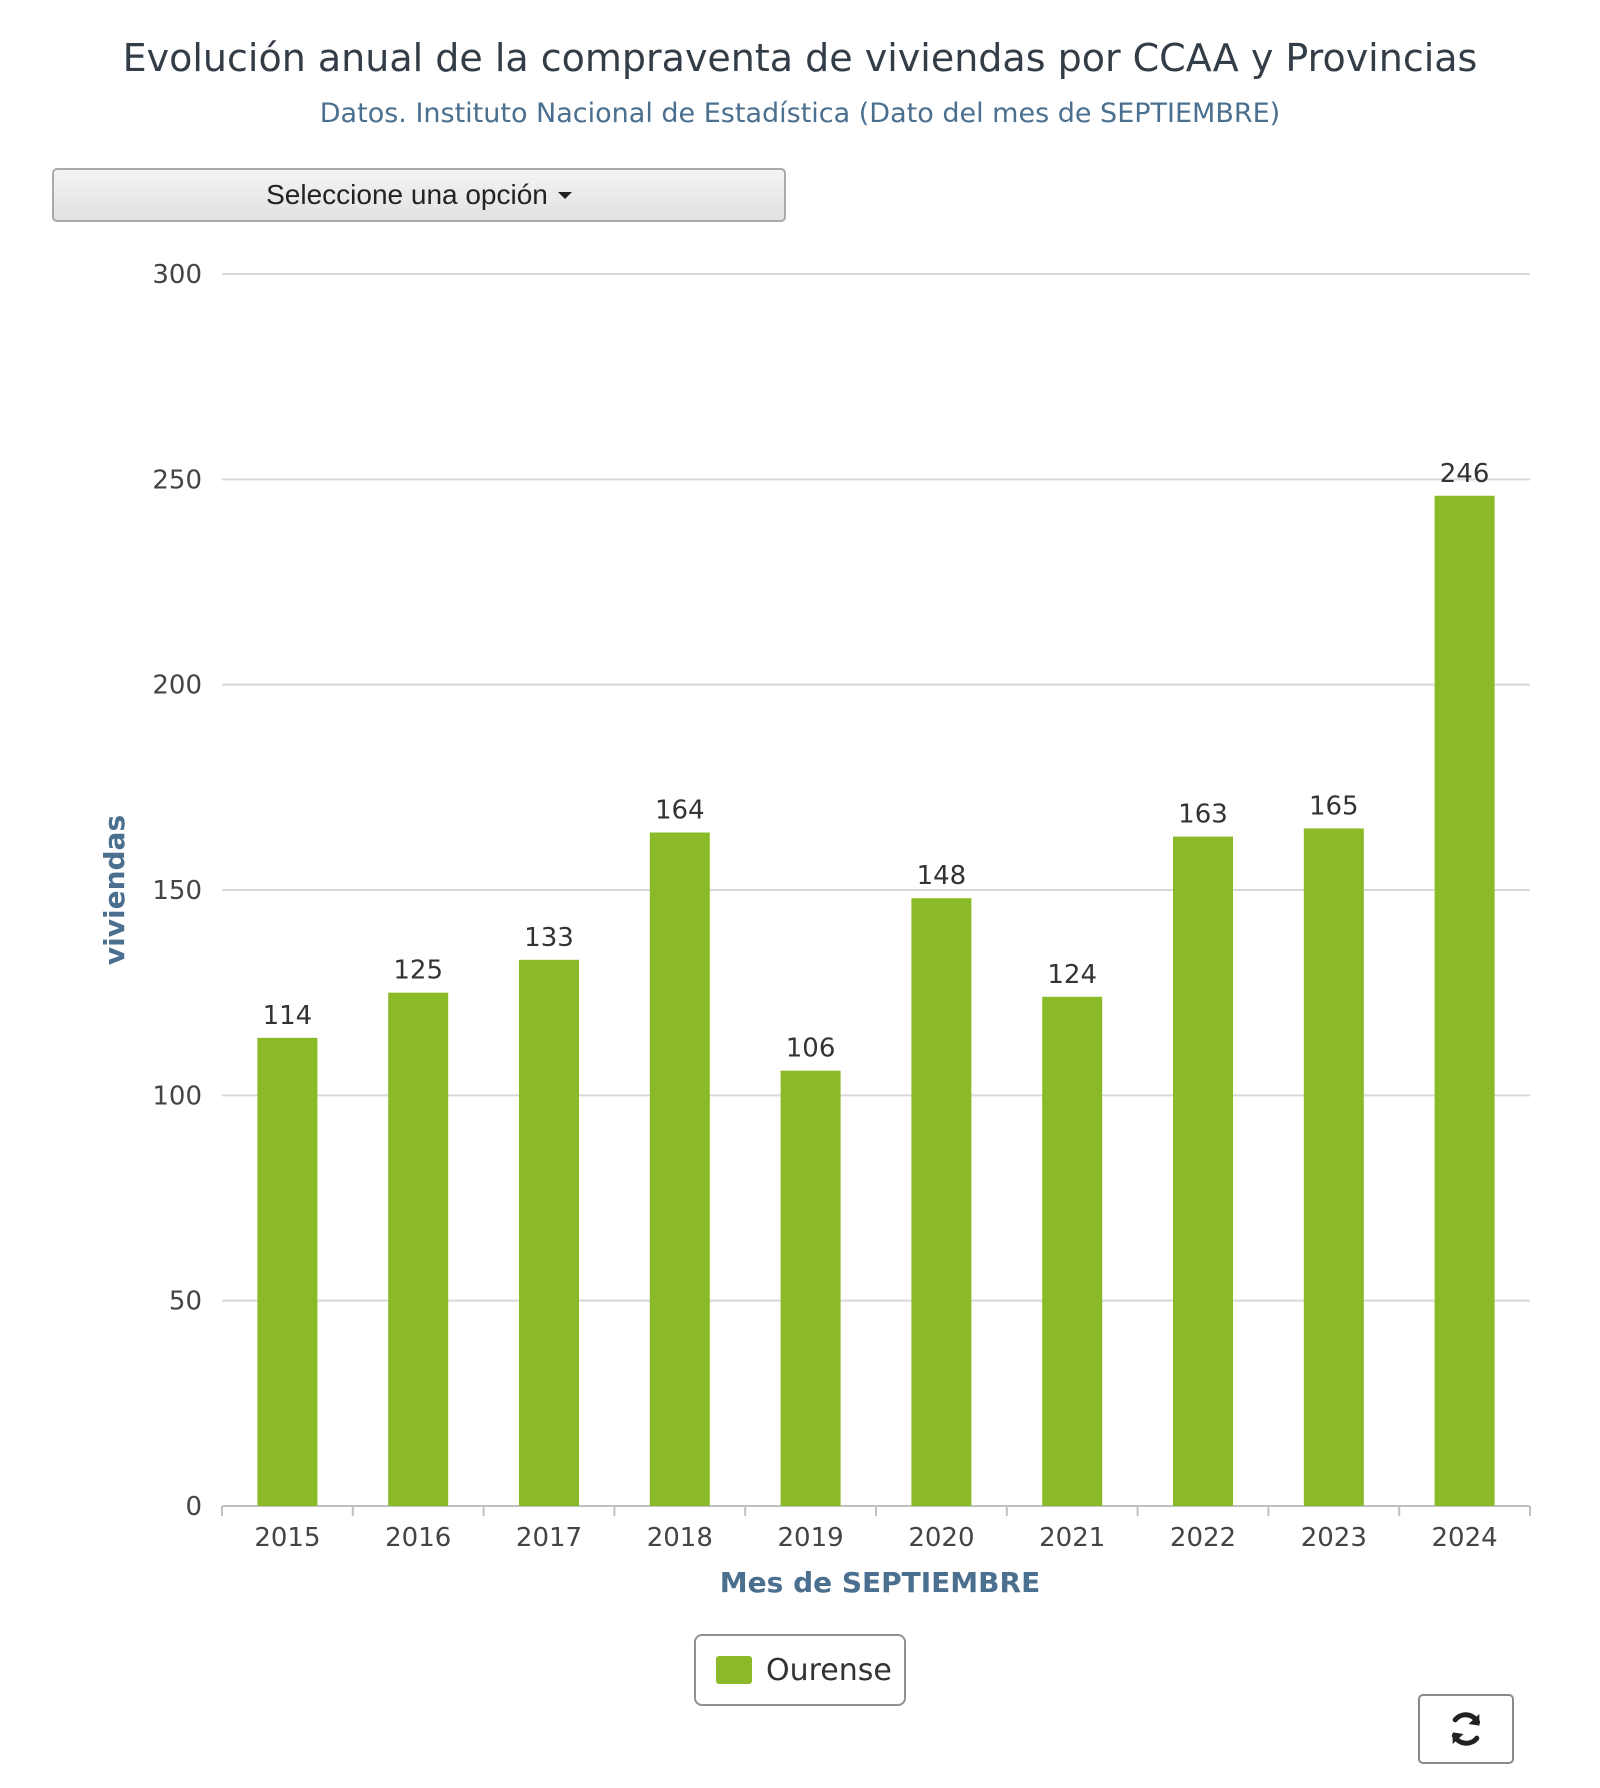  What do you see at coordinates (1072, 975) in the screenshot?
I see `data-label: 124` at bounding box center [1072, 975].